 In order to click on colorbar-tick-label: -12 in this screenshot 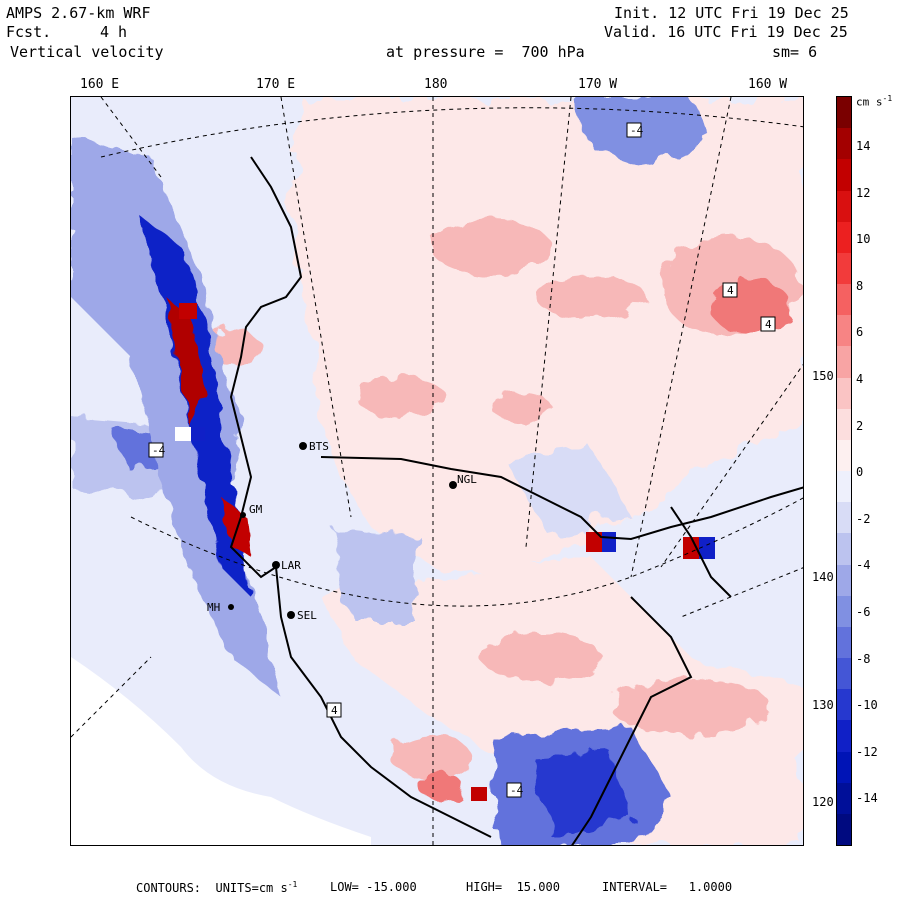, I will do `click(867, 751)`.